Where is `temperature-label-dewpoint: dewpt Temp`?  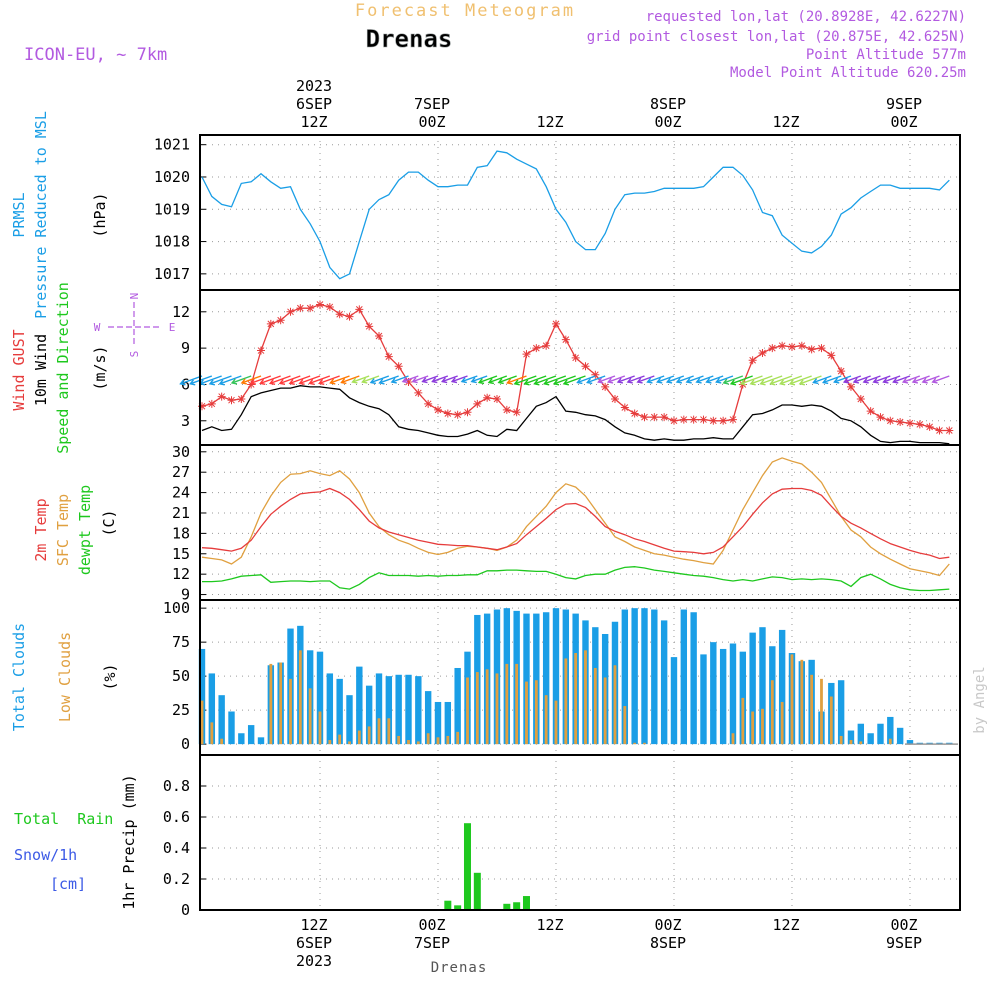
temperature-label-dewpoint: dewpt Temp is located at coordinates (85, 530).